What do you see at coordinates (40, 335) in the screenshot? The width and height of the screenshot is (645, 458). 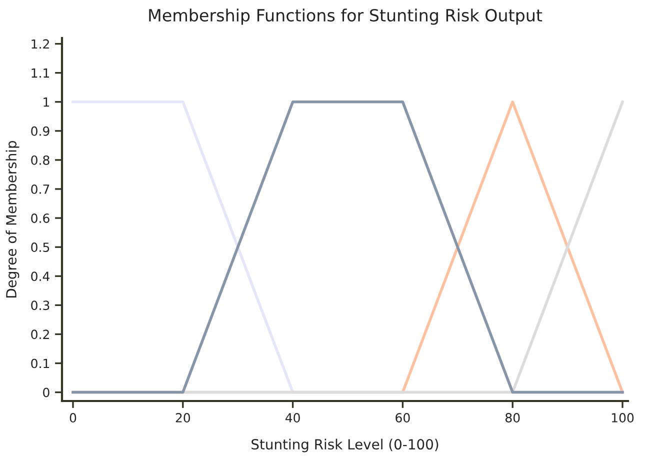 I see `y-tick-label: 0.2` at bounding box center [40, 335].